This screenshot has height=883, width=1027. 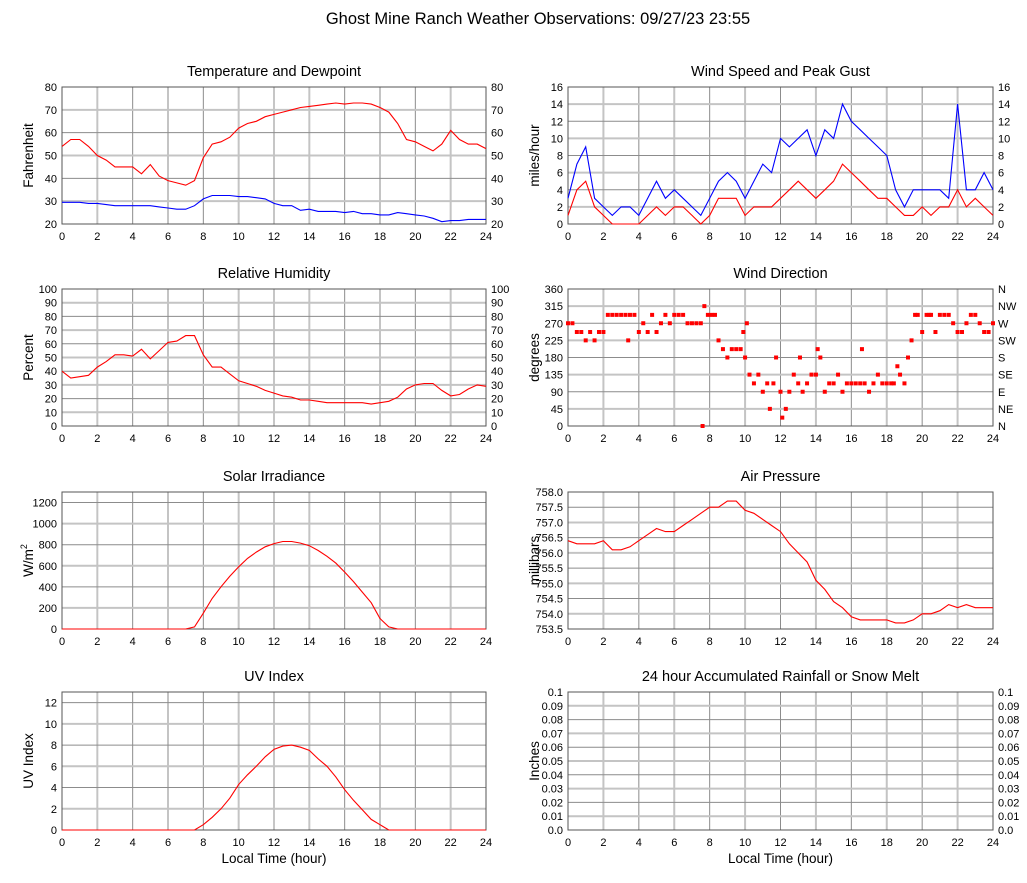 I want to click on y-axis-label: W/m2, so click(x=27, y=560).